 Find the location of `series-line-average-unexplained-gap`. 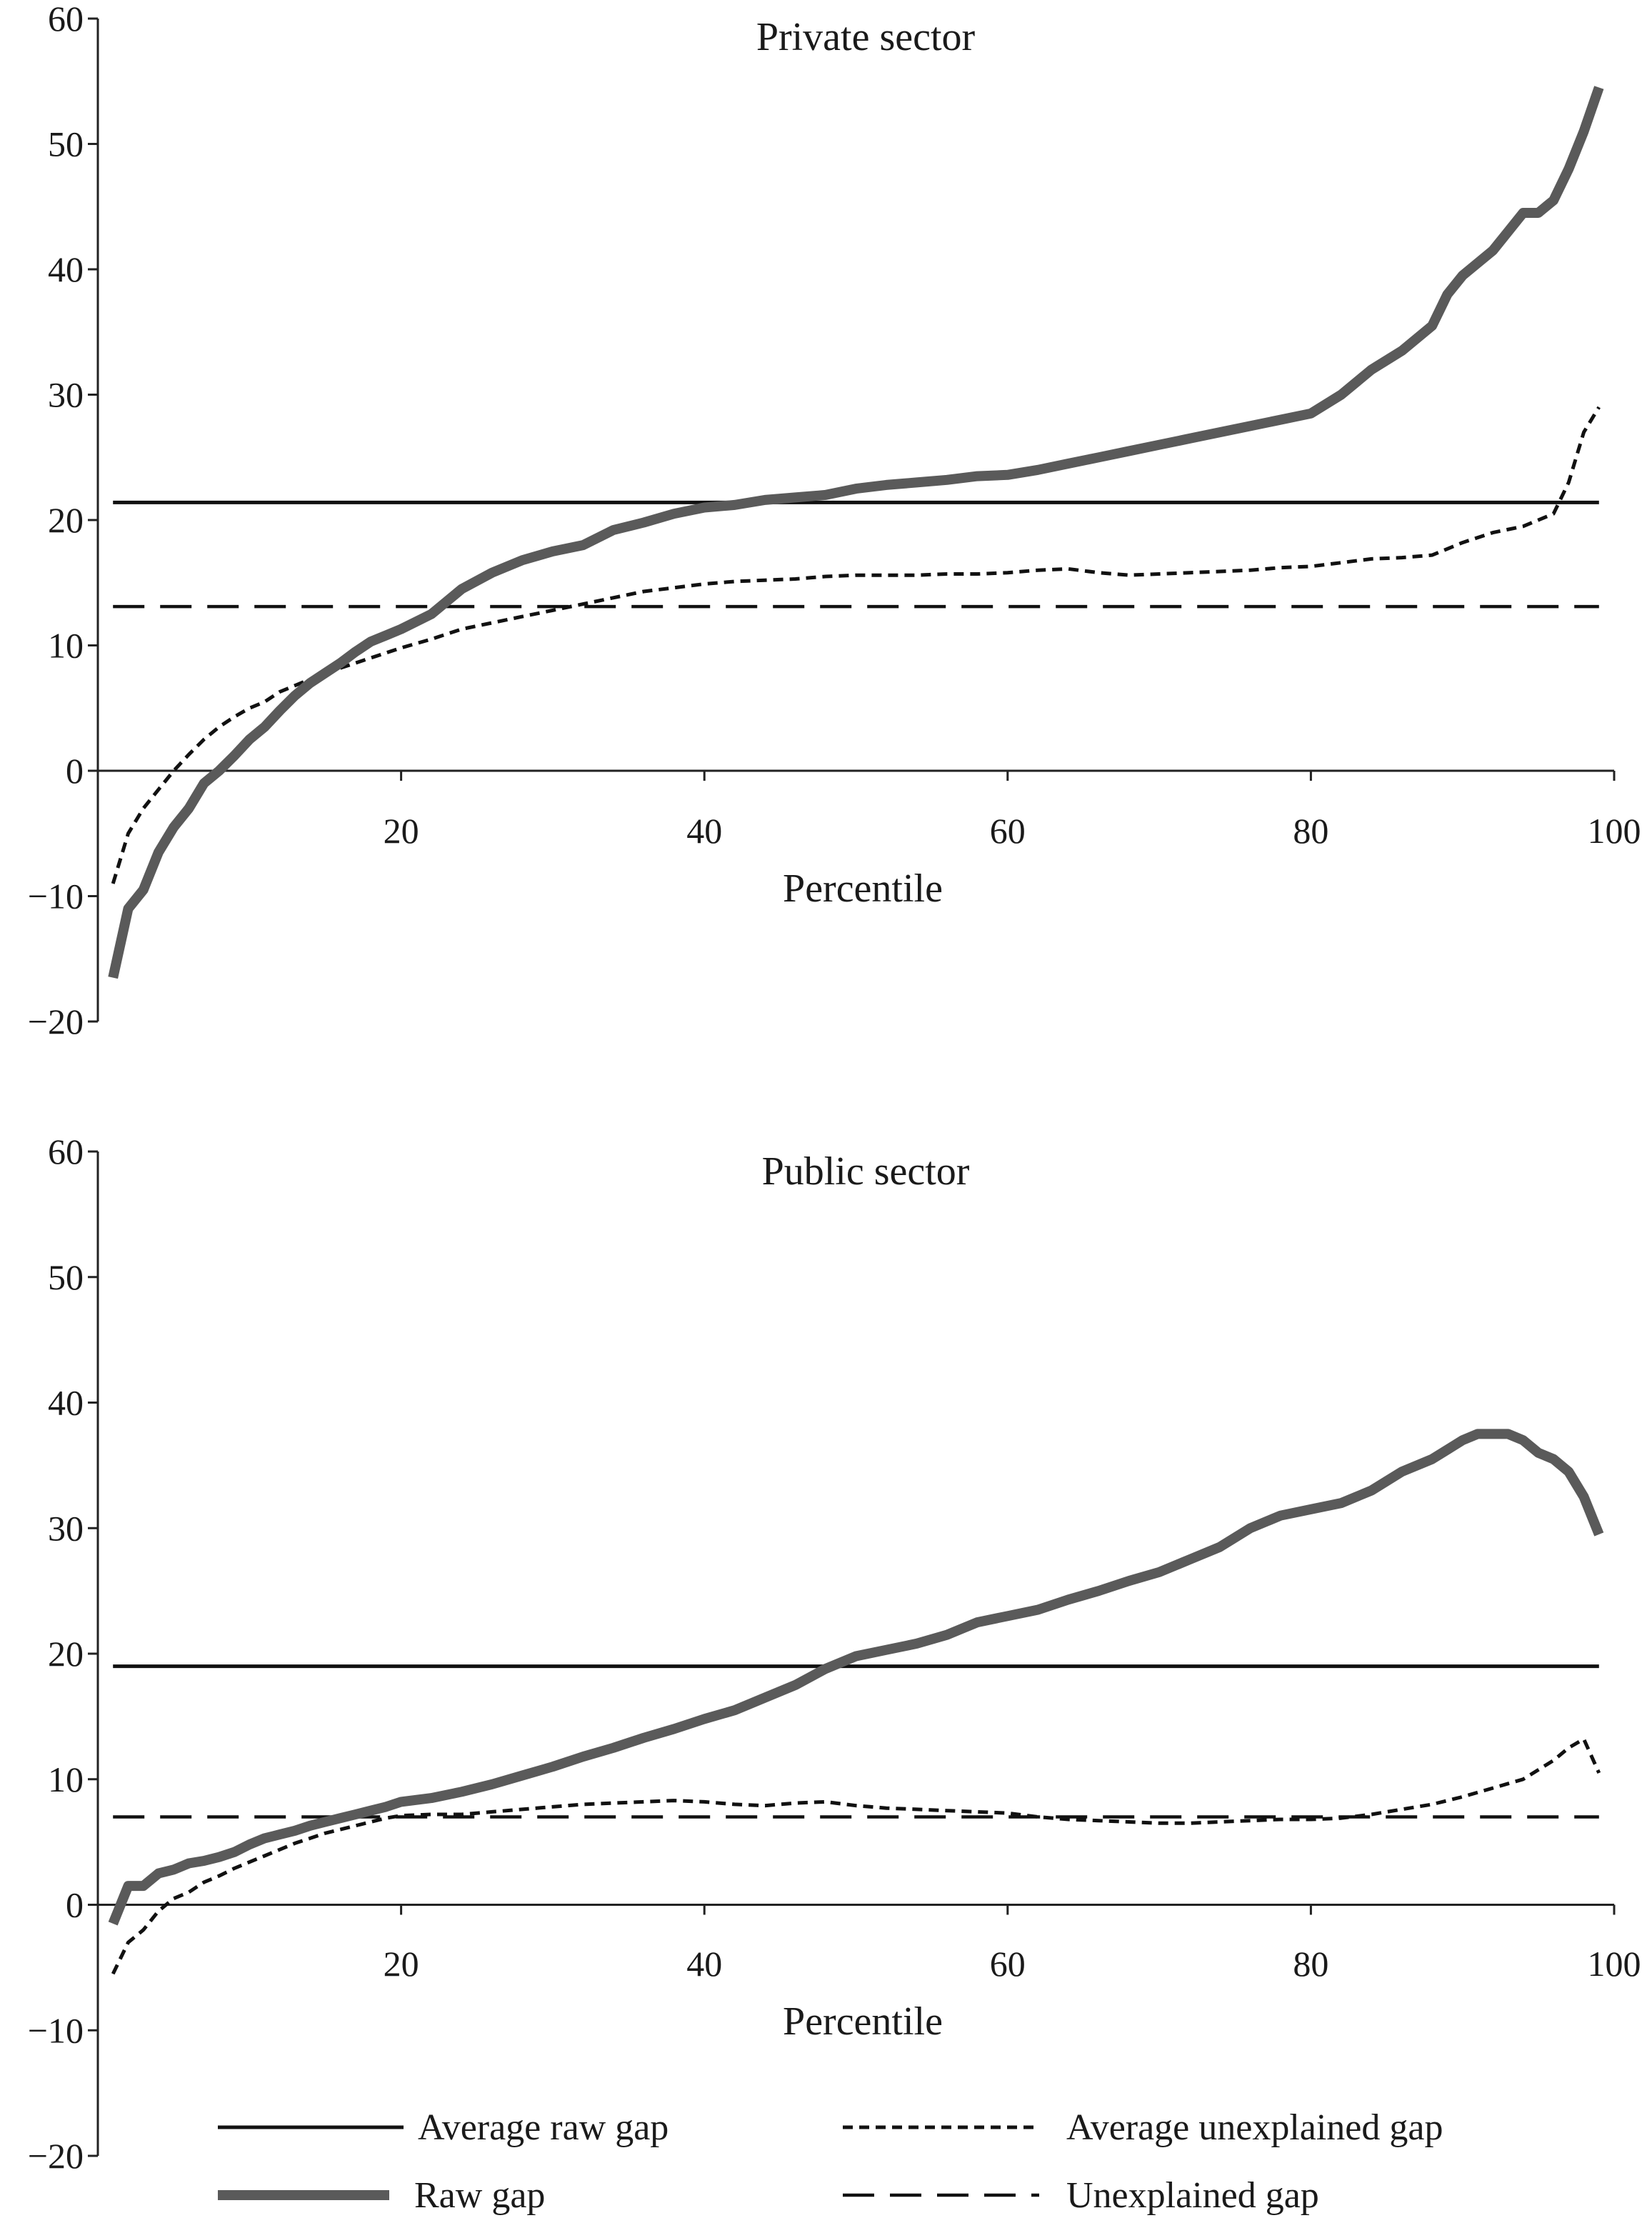

series-line-average-unexplained-gap is located at coordinates (856, 1856).